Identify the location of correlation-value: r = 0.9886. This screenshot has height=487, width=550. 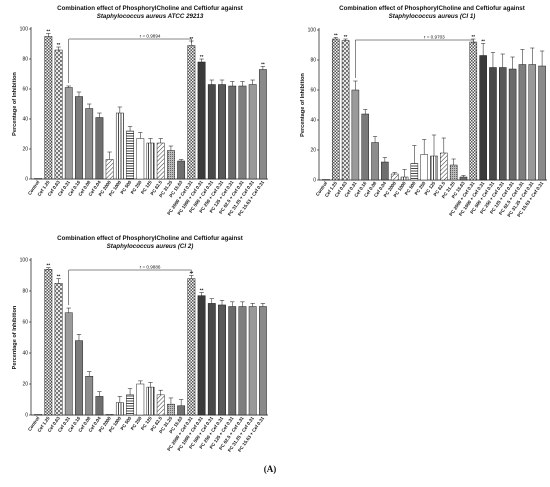
(150, 267).